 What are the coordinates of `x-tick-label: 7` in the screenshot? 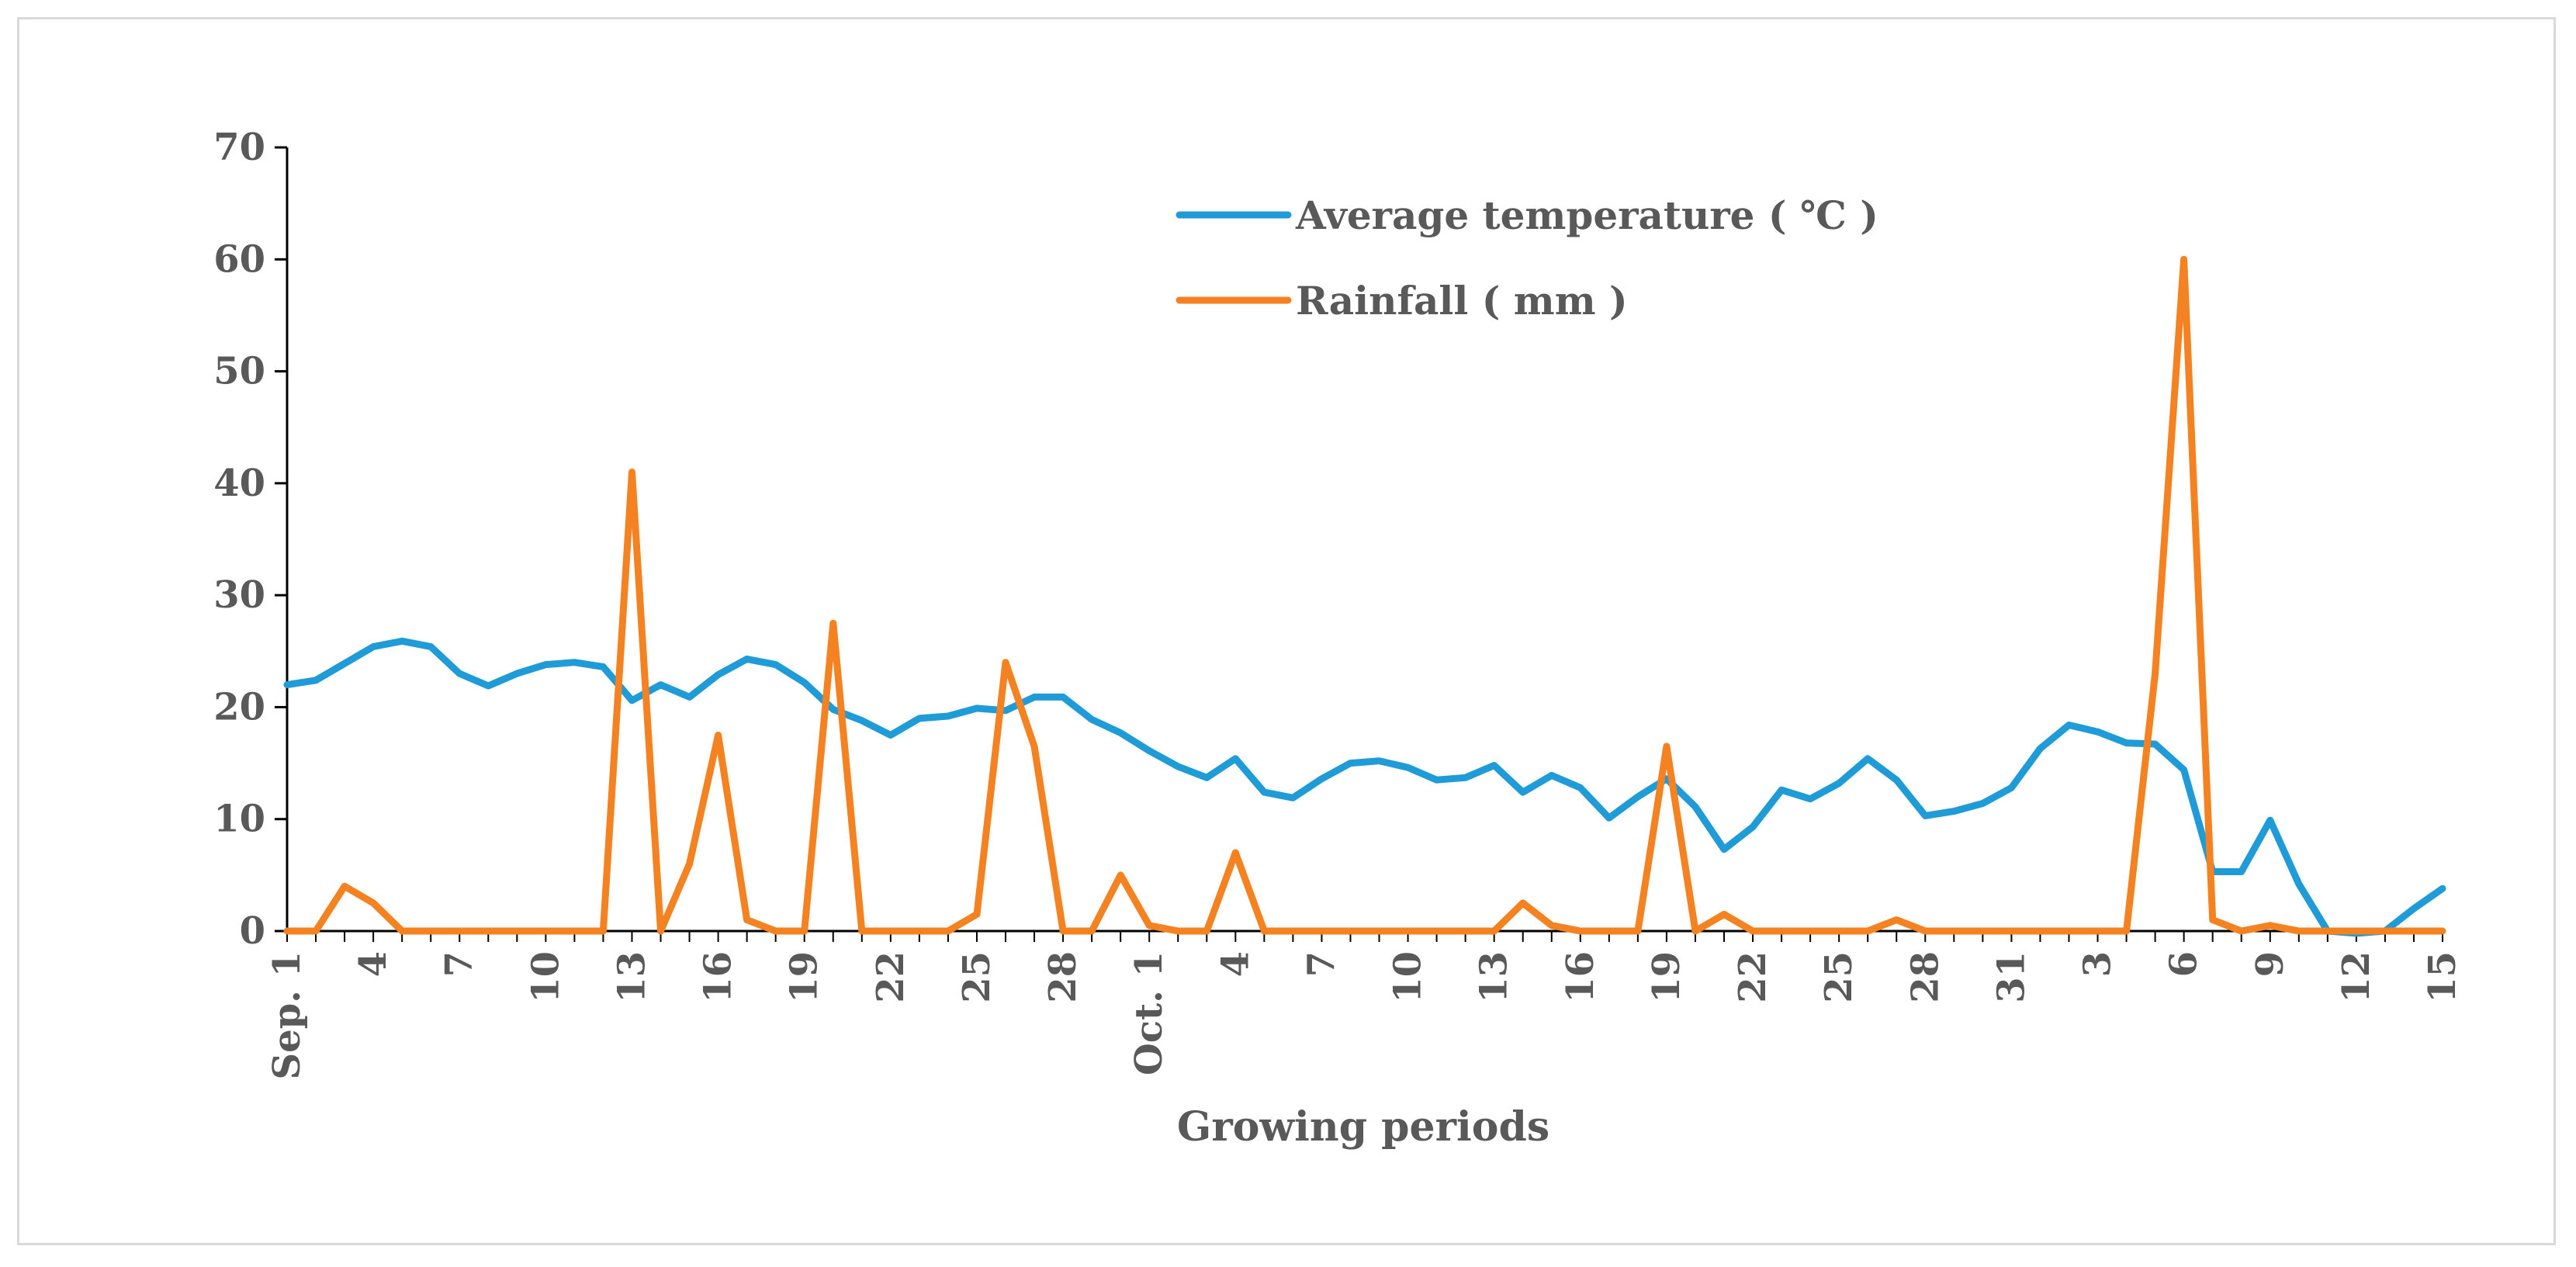 It's located at (459, 964).